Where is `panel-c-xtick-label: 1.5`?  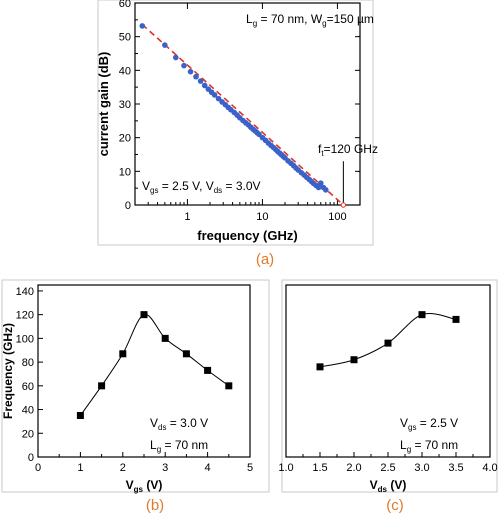 panel-c-xtick-label: 1.5 is located at coordinates (319, 468).